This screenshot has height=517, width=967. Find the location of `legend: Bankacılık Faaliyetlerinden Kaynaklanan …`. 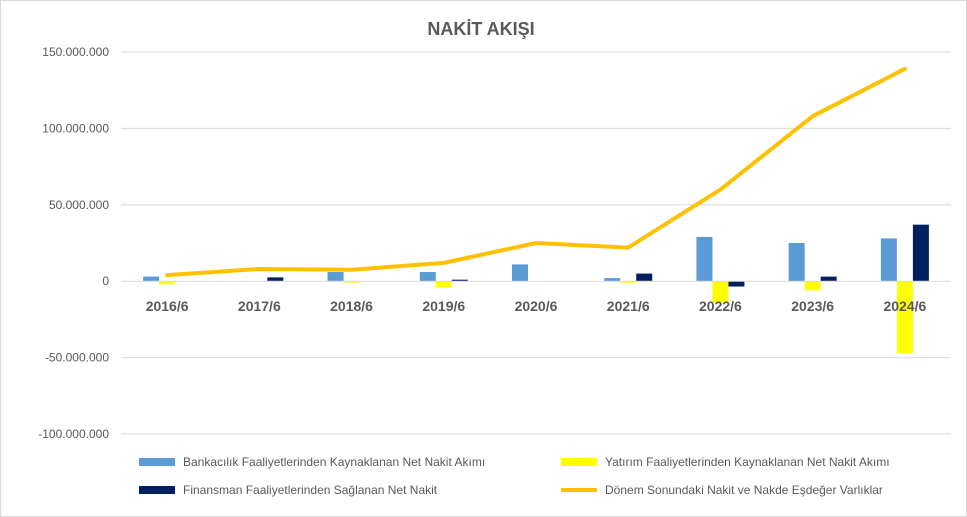

legend: Bankacılık Faaliyetlerinden Kaynaklanan … is located at coordinates (514, 476).